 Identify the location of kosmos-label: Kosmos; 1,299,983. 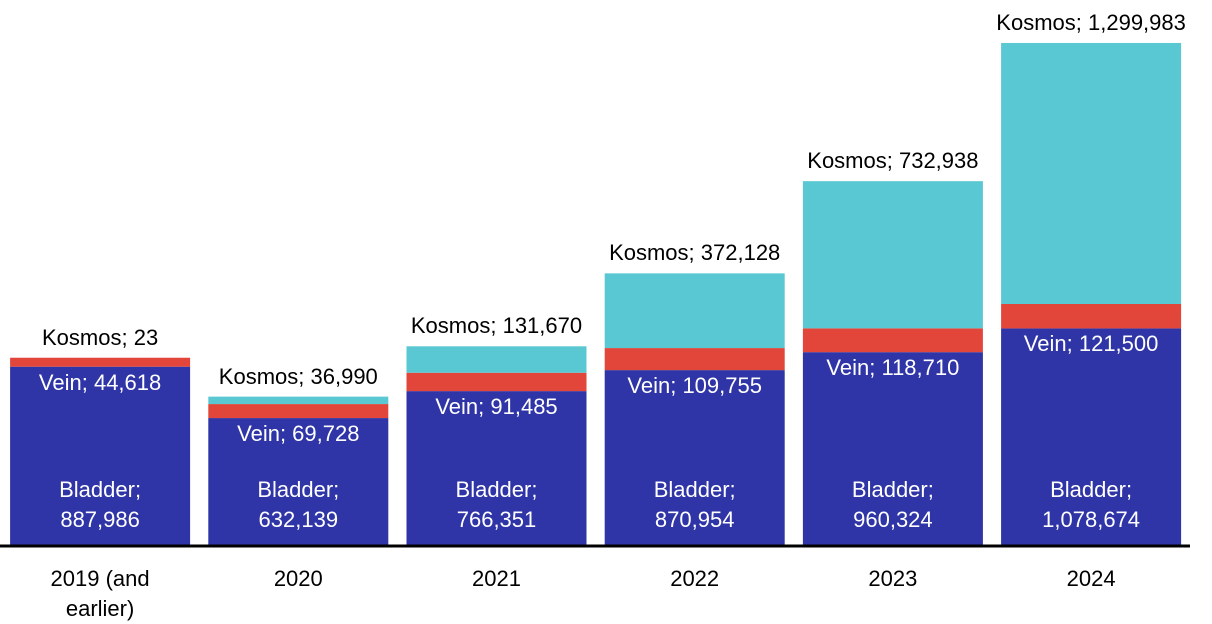
(1091, 22).